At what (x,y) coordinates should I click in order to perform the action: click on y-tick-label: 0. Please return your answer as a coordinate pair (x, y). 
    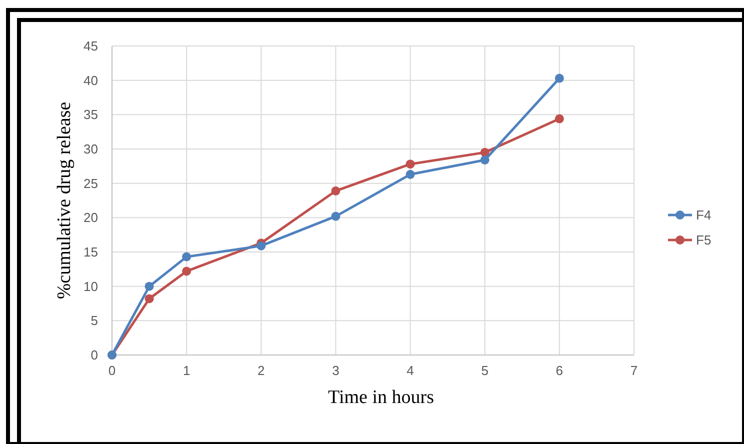
    Looking at the image, I should click on (94, 355).